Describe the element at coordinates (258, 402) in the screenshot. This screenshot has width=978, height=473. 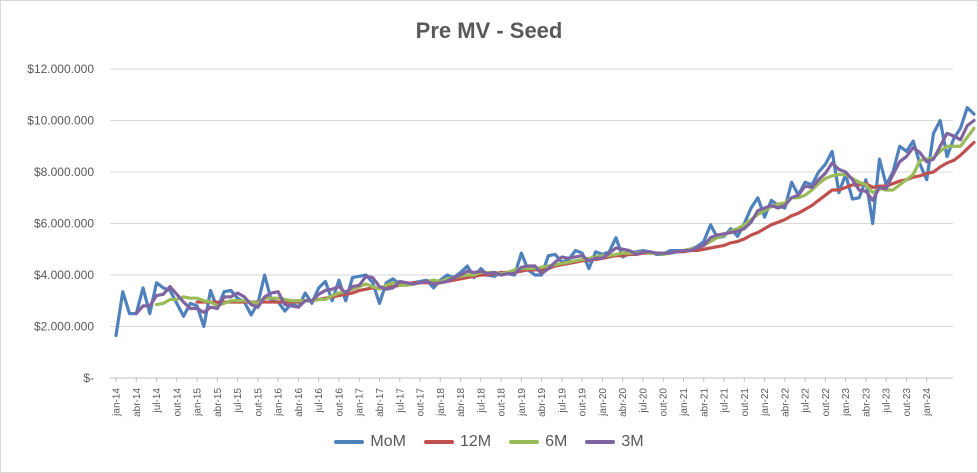
I see `x-tick-label: out-15` at that location.